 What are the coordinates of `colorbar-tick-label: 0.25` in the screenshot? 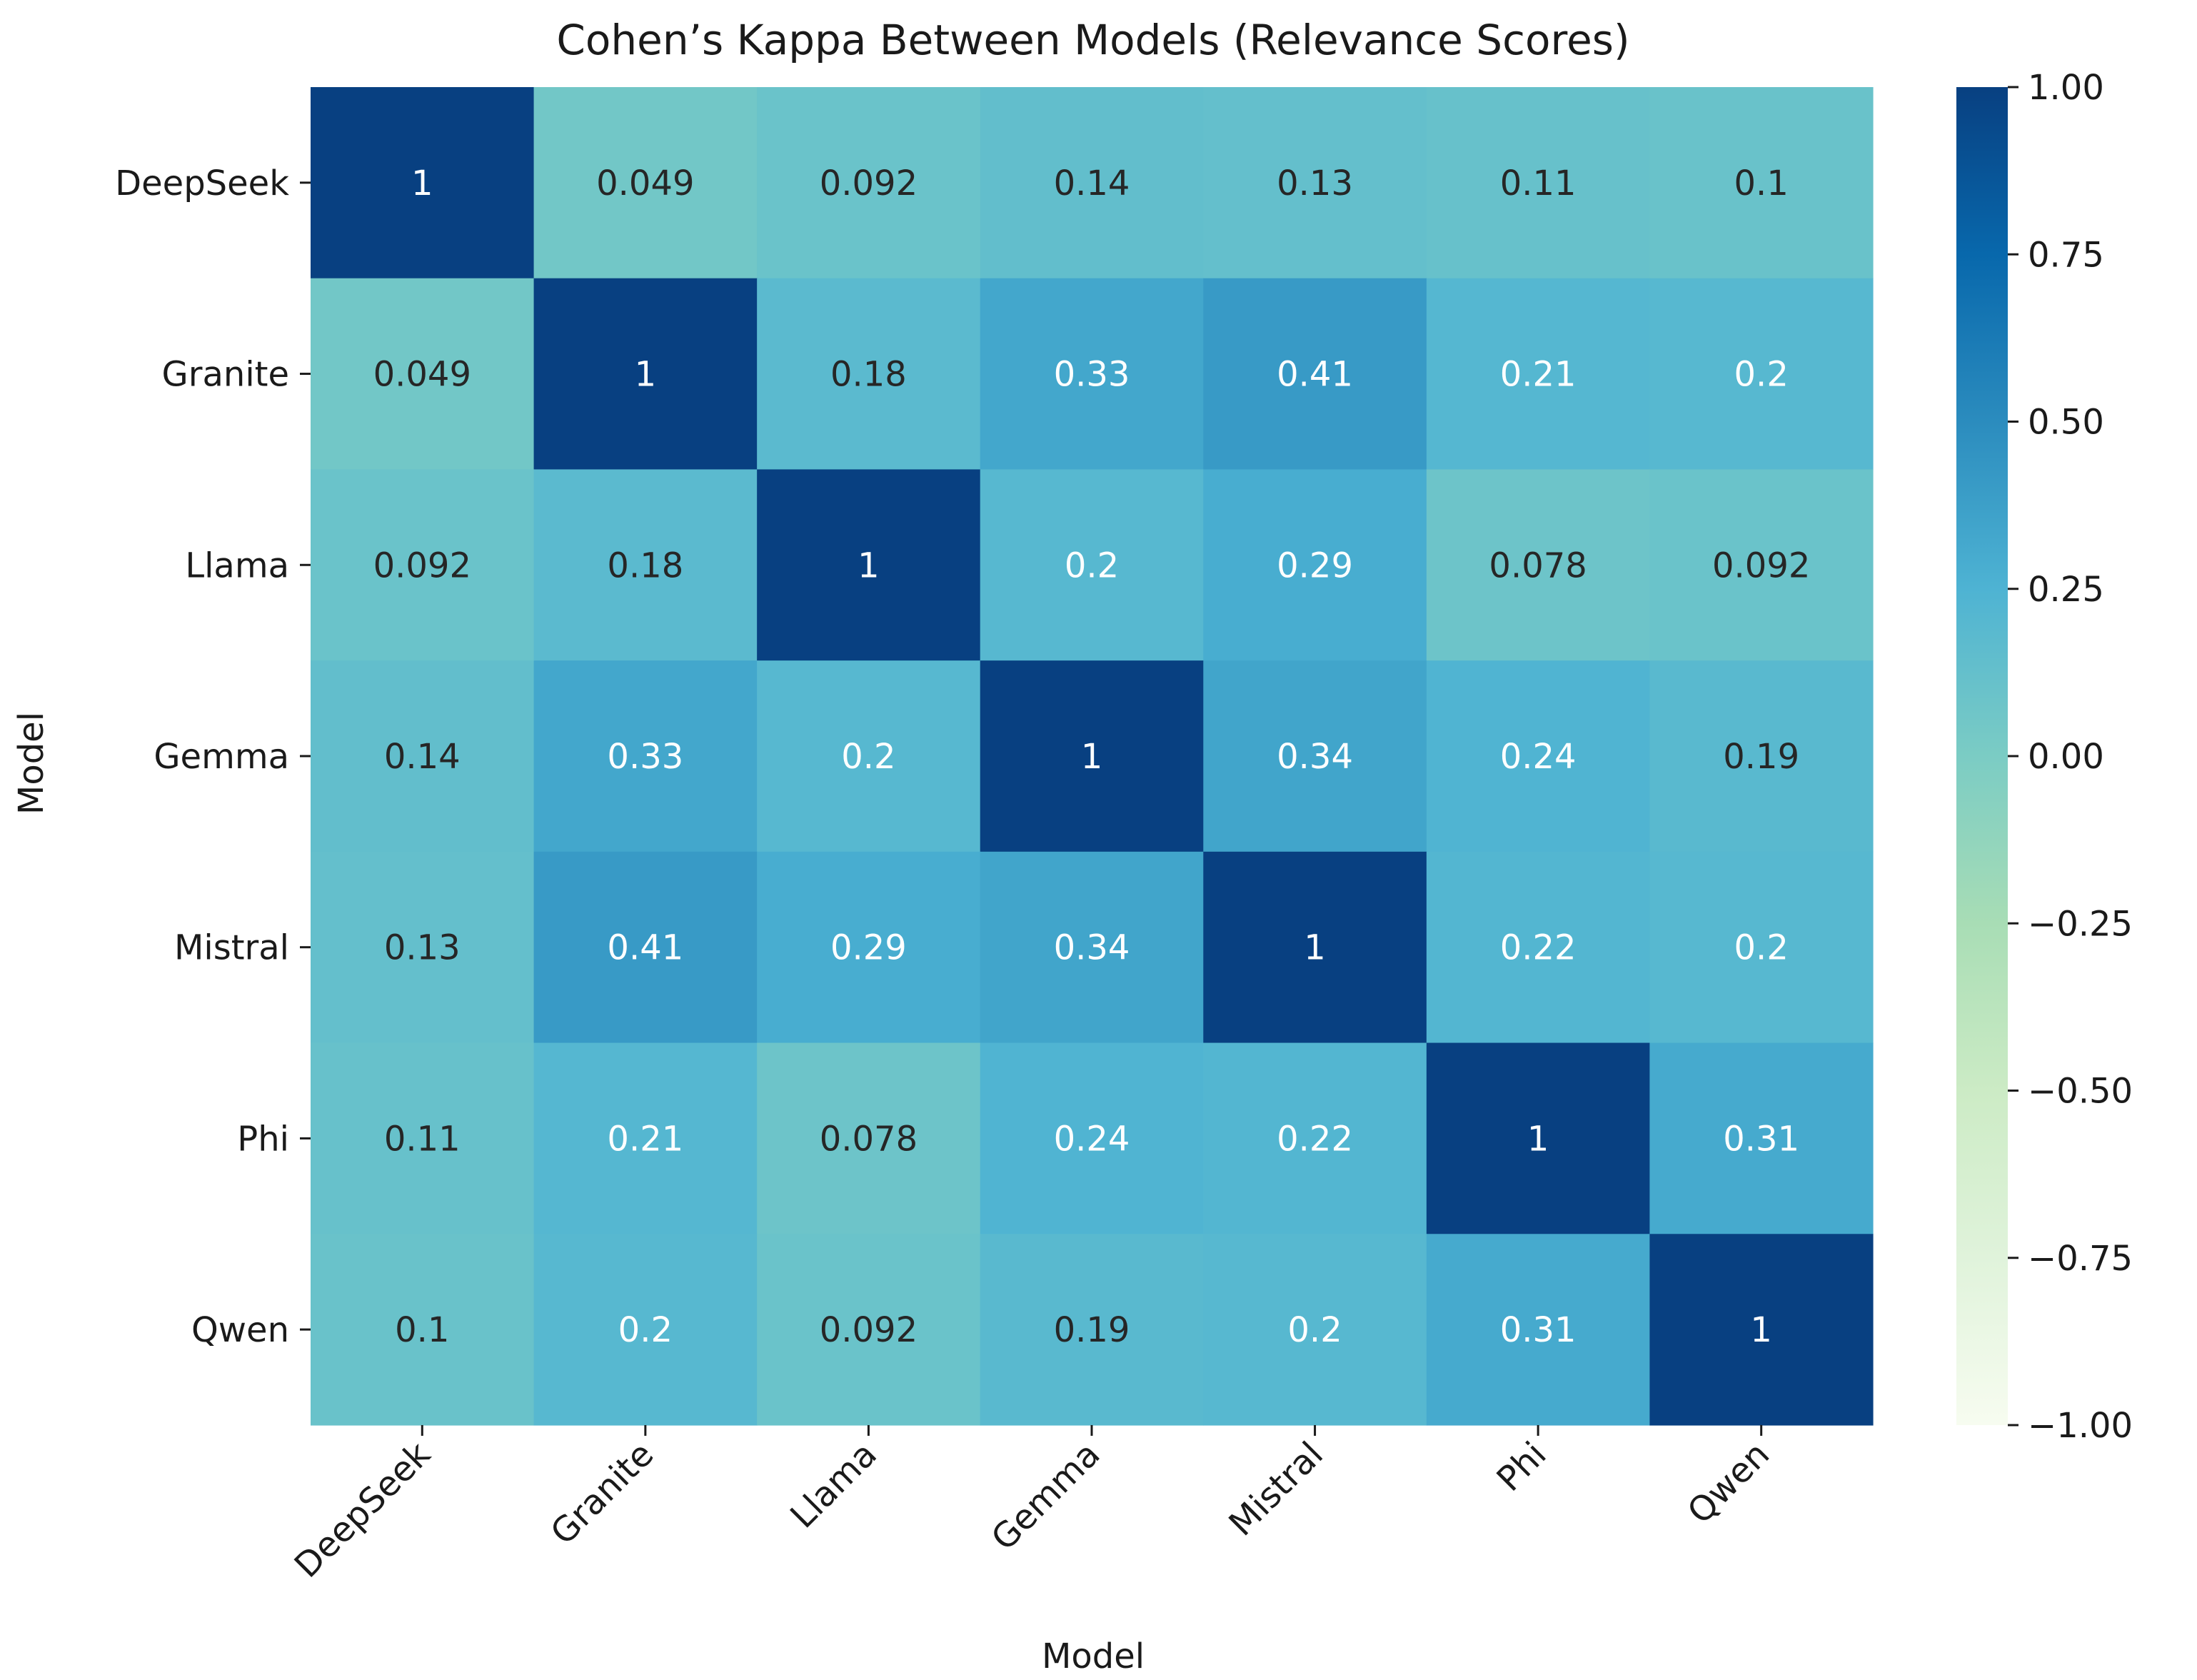 It's located at (2066, 590).